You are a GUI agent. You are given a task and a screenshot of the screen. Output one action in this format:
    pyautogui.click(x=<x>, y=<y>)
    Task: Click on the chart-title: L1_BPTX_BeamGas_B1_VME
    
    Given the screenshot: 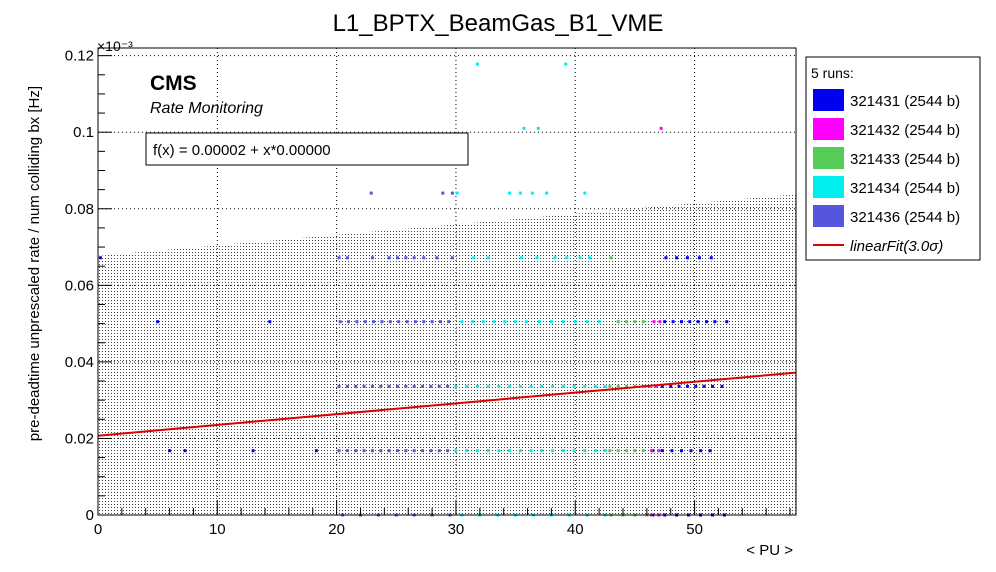 What is the action you would take?
    pyautogui.click(x=498, y=23)
    